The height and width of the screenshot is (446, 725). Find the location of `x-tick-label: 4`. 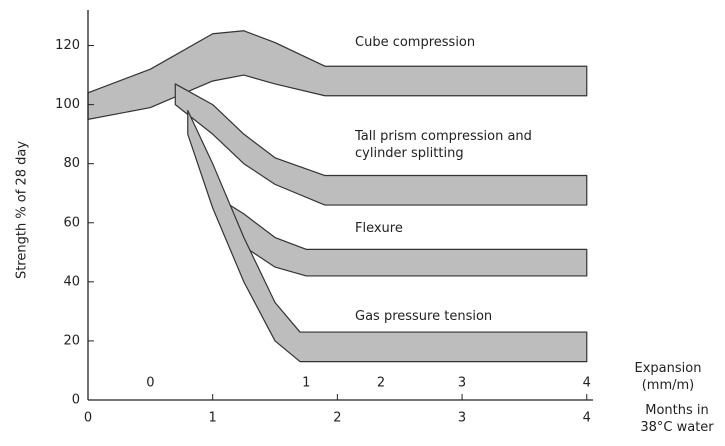

x-tick-label: 4 is located at coordinates (587, 418).